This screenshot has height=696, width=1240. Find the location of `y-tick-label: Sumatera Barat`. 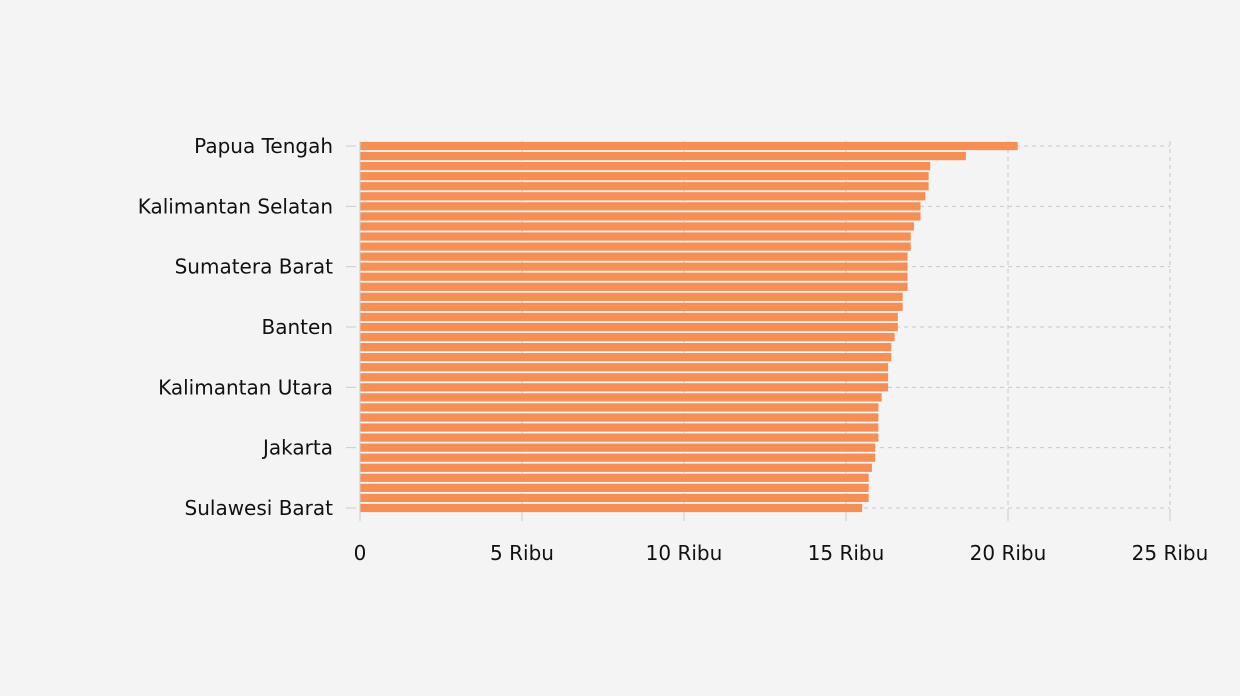

y-tick-label: Sumatera Barat is located at coordinates (254, 267).